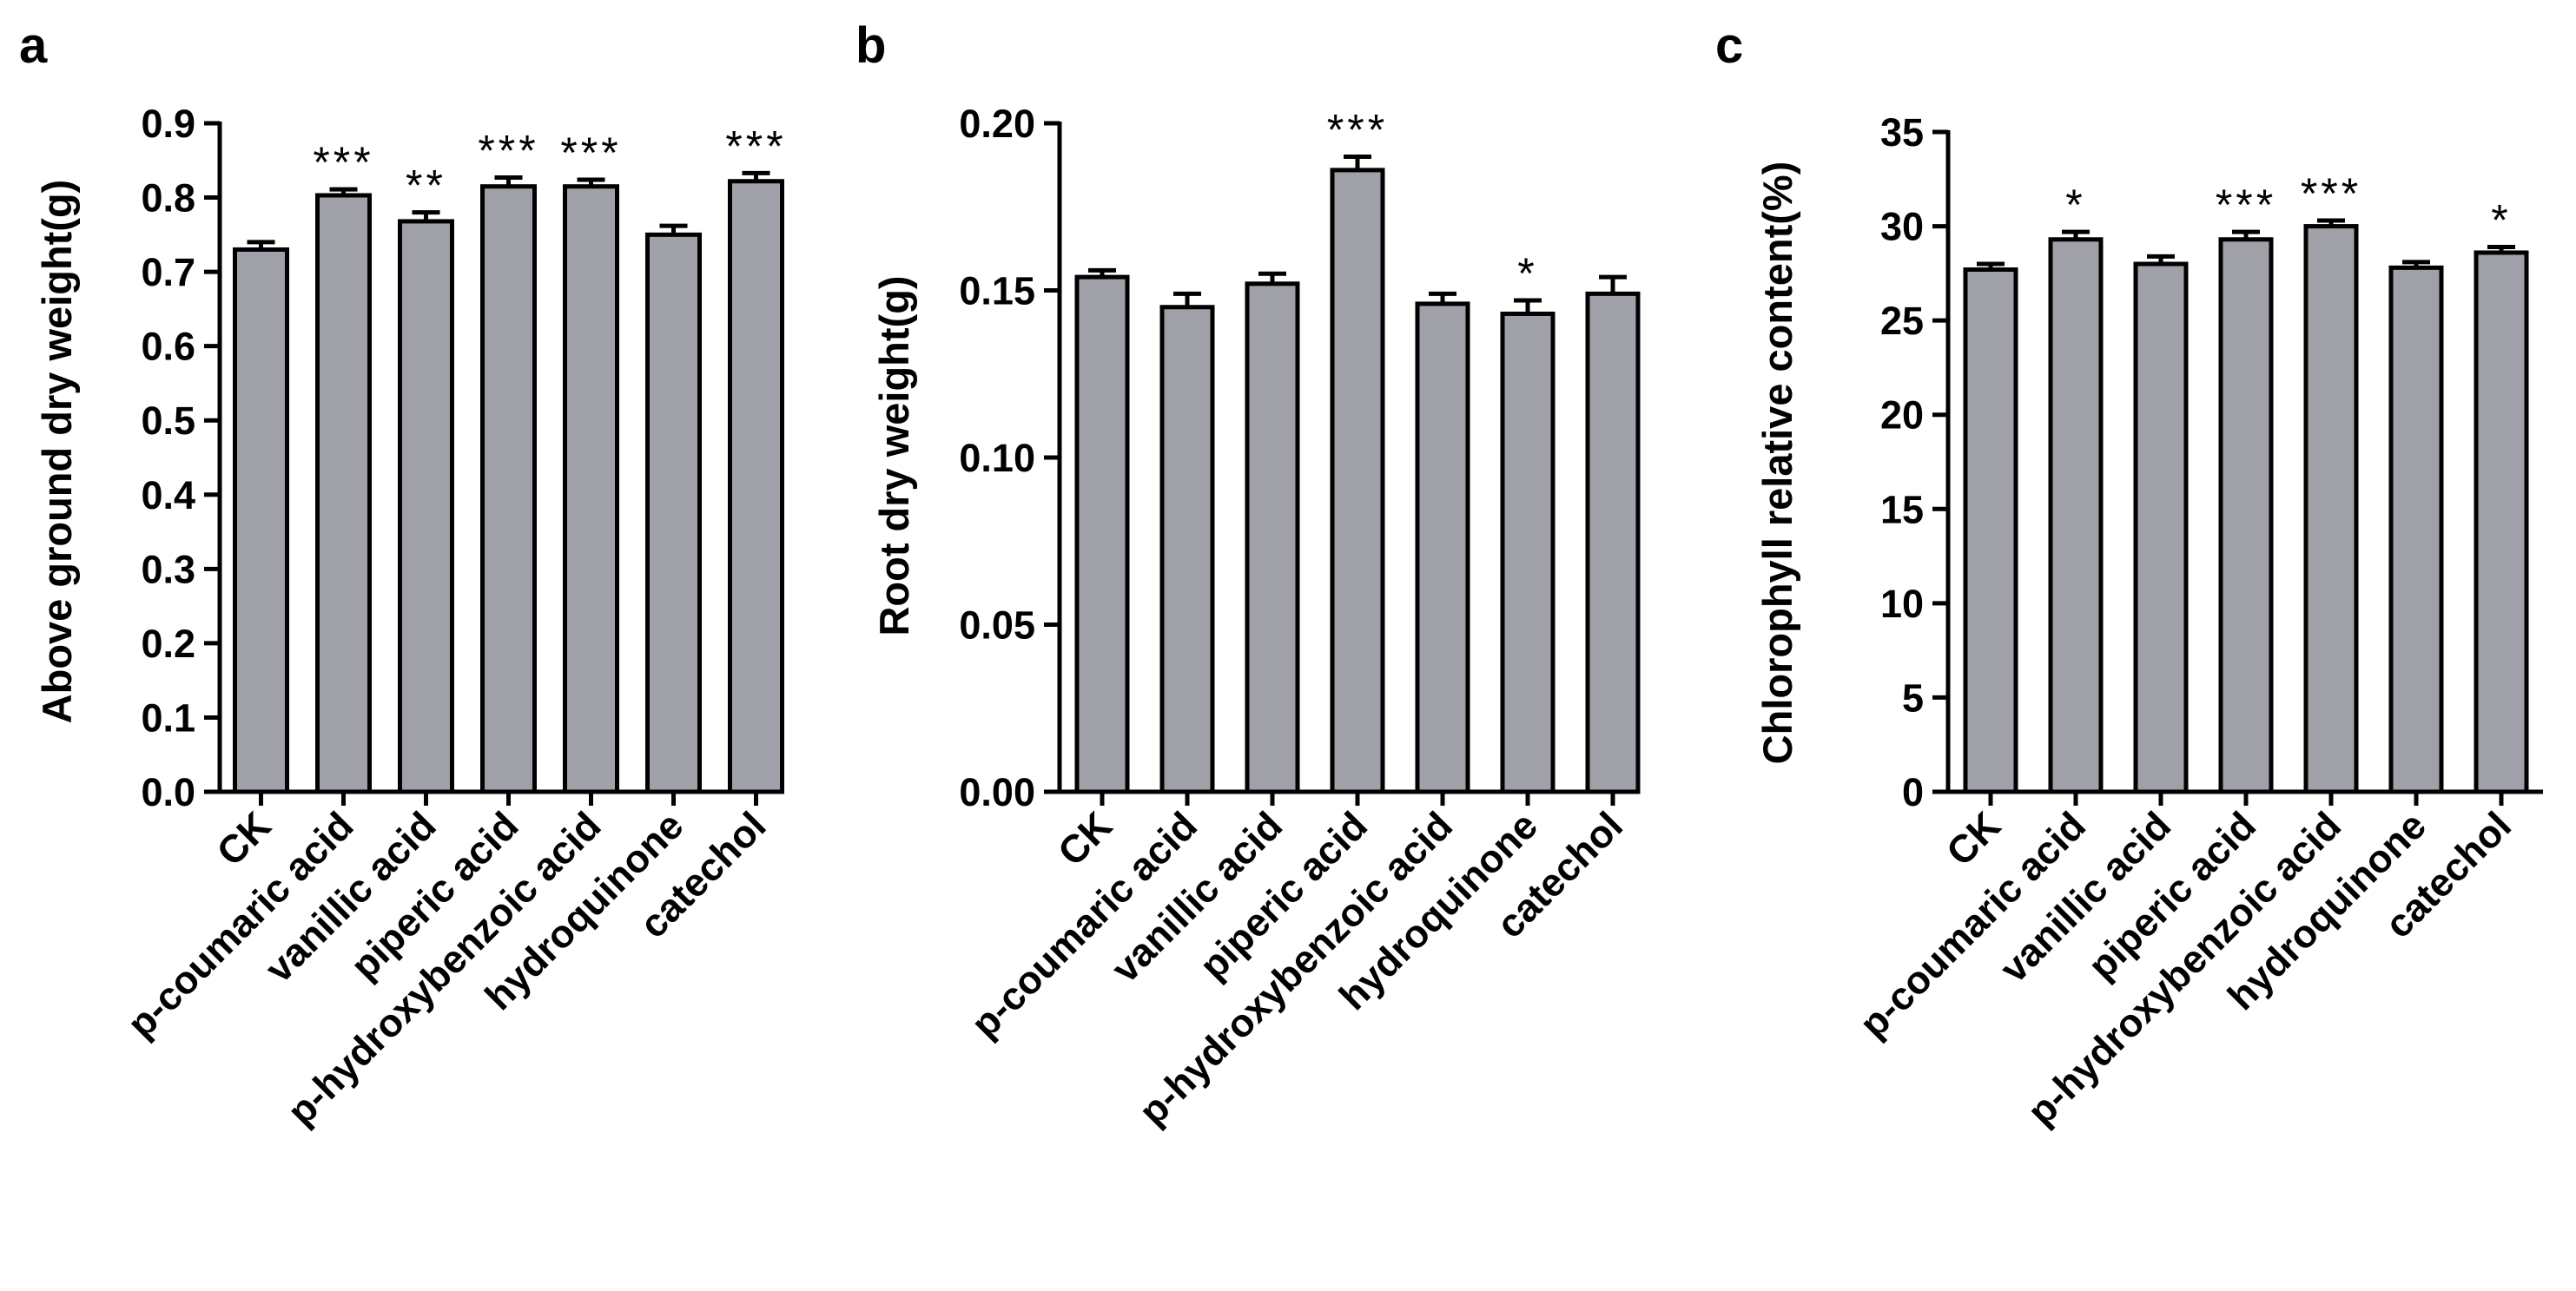 This screenshot has width=2576, height=1291. I want to click on y-tick-label-c: 20, so click(1902, 415).